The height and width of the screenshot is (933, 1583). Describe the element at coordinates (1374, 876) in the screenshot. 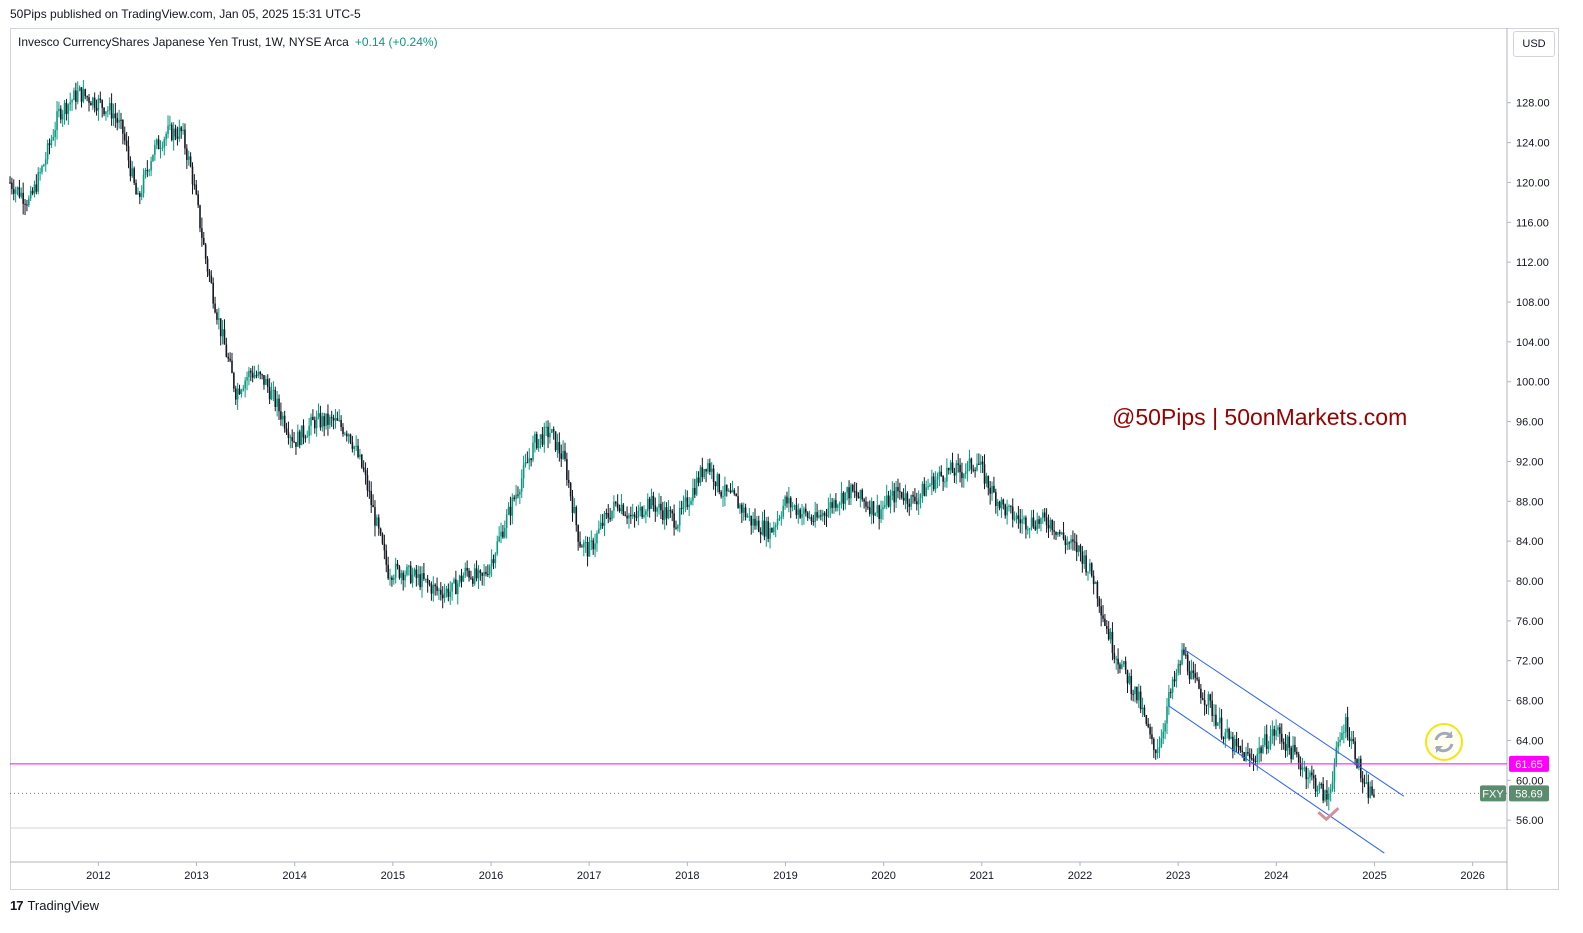

I see `time-tick-label: 2025` at that location.